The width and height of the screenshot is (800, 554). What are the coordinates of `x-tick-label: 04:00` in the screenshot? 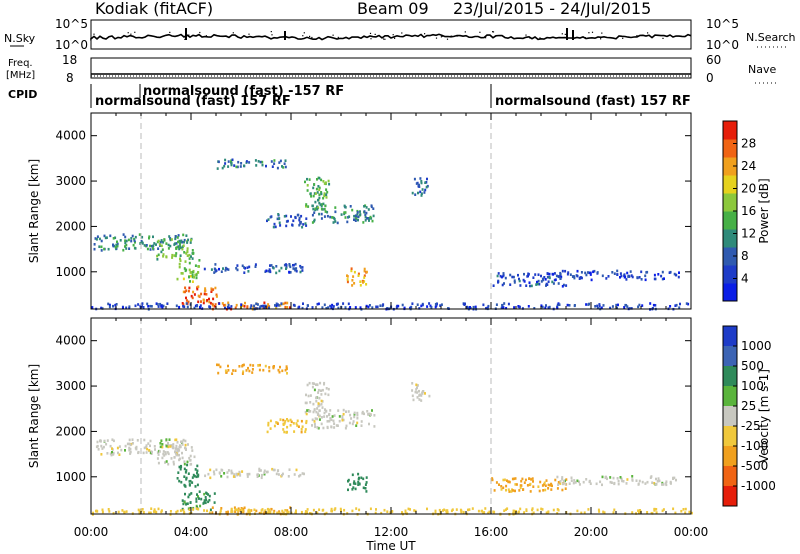 It's located at (191, 532).